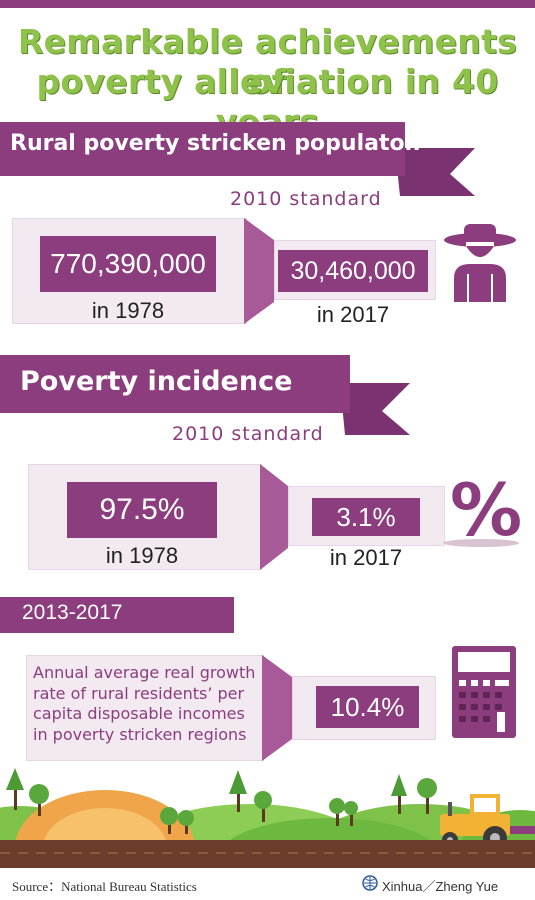  What do you see at coordinates (370, 883) in the screenshot?
I see `xinhua-logo-icon` at bounding box center [370, 883].